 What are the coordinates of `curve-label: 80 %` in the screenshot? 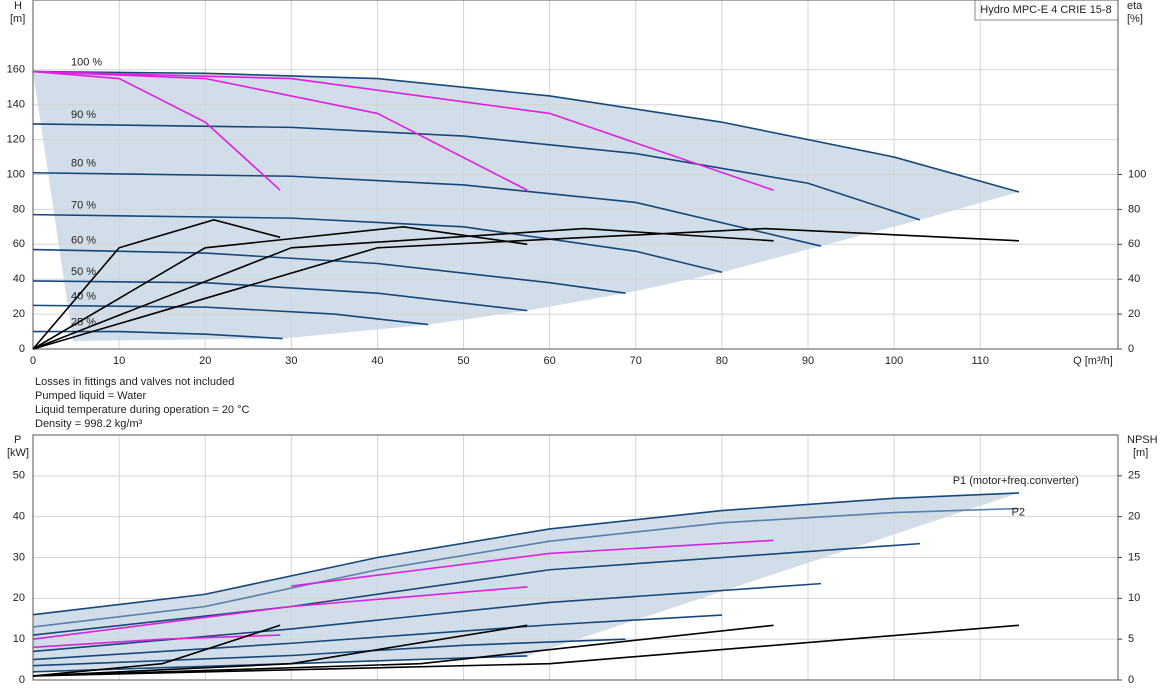 It's located at (83, 164).